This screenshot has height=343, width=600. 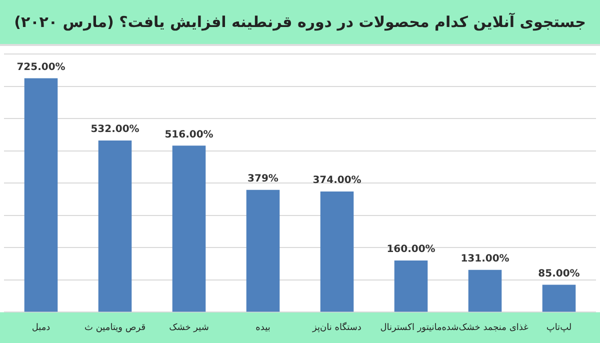 What do you see at coordinates (411, 250) in the screenshot?
I see `data-label: 160.00%` at bounding box center [411, 250].